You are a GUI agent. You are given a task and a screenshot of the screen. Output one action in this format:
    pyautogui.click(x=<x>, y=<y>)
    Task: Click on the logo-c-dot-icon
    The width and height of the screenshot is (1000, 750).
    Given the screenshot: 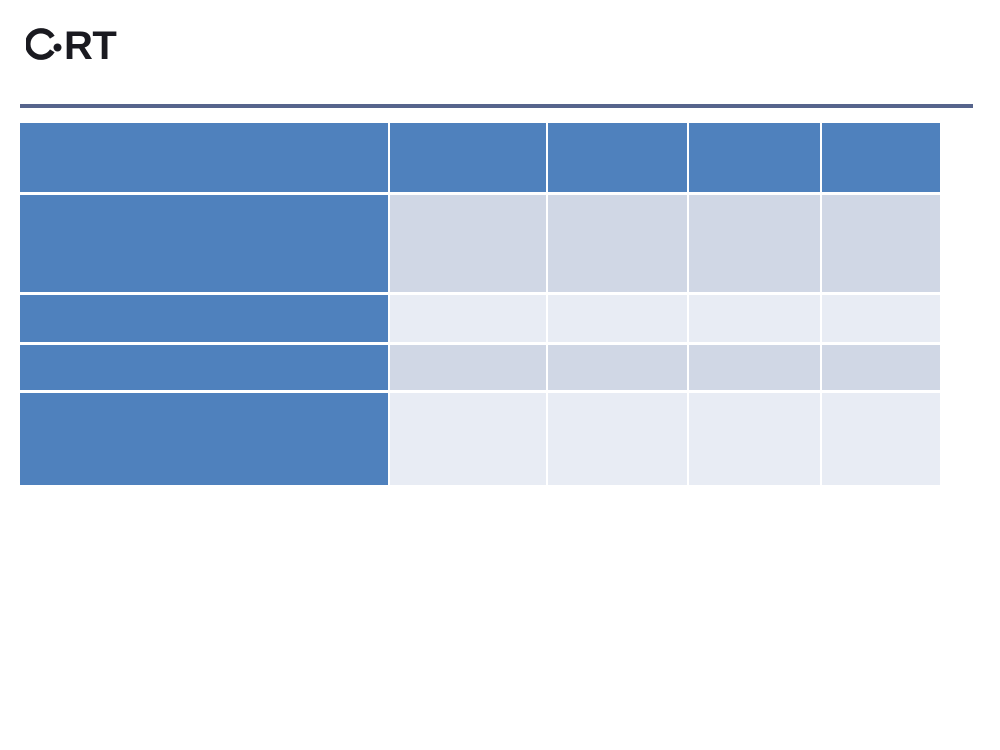 What is the action you would take?
    pyautogui.click(x=44, y=44)
    